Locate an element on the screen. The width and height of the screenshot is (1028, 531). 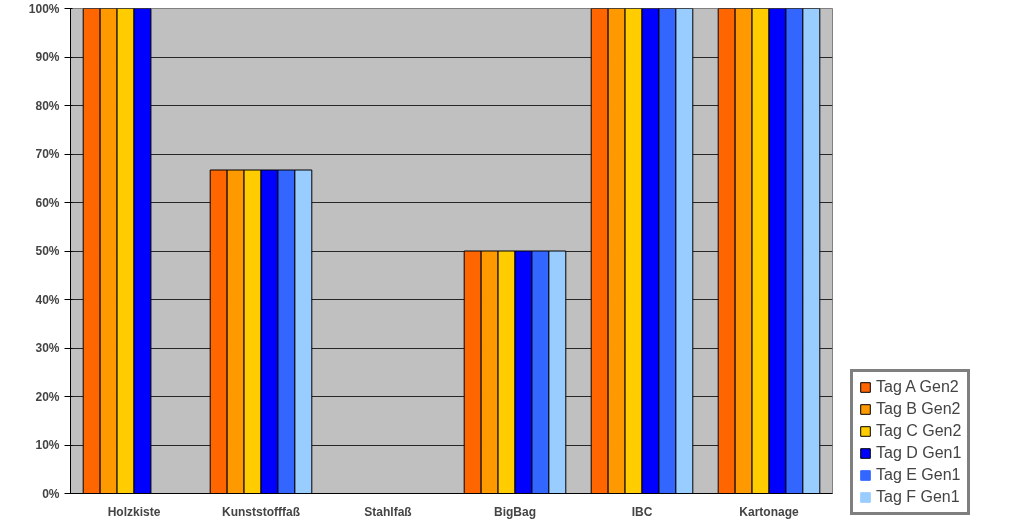
y-tick-label: 100% is located at coordinates (44, 8).